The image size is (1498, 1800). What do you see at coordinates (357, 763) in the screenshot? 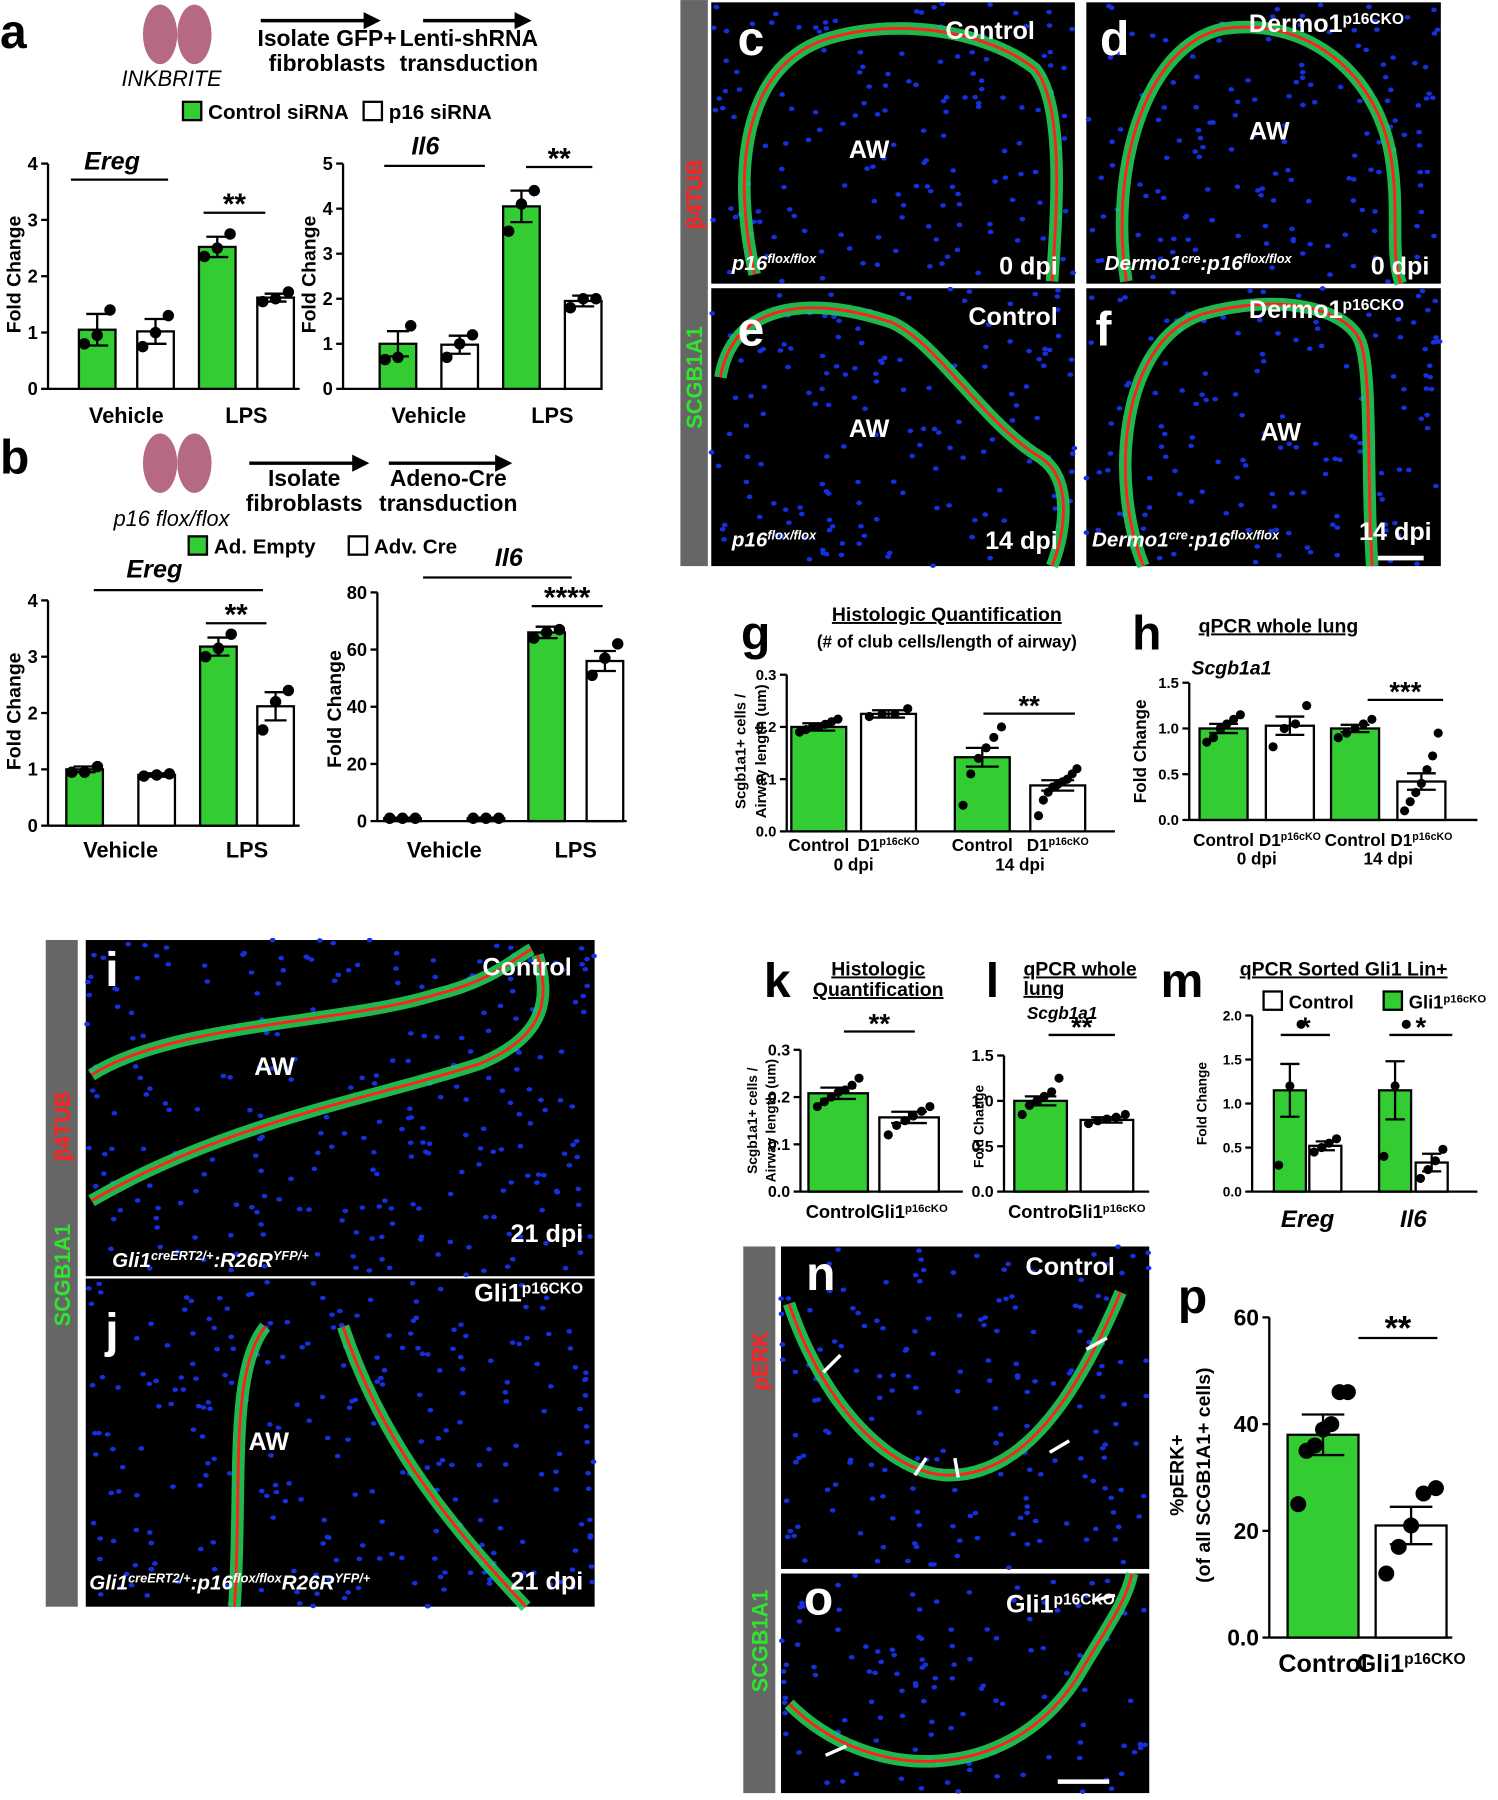
I see `y-tick-label: 20` at bounding box center [357, 763].